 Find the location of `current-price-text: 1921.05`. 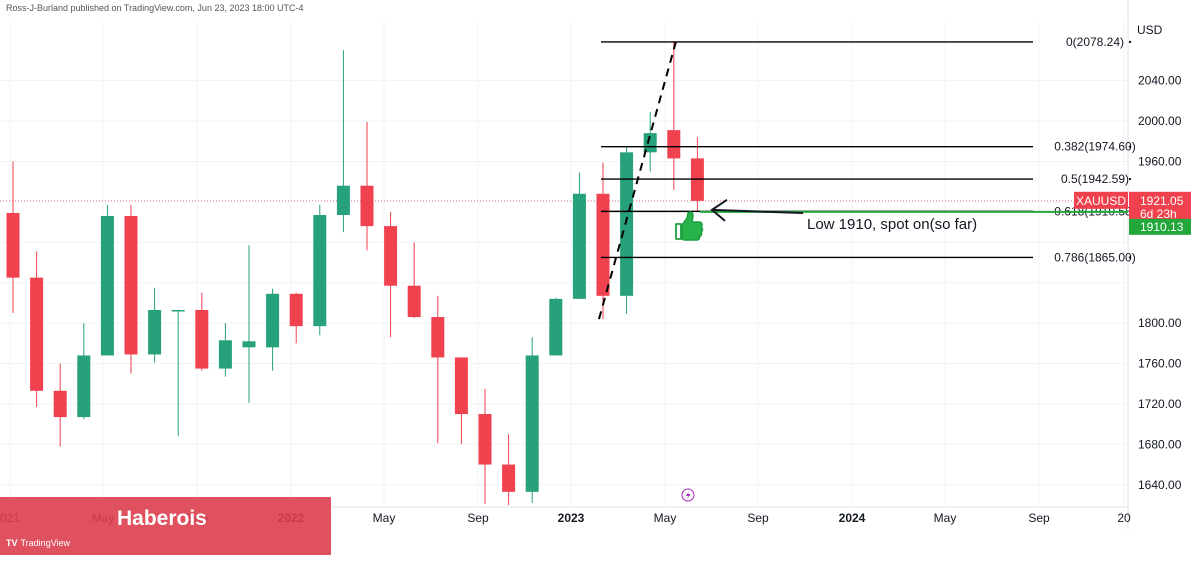

current-price-text: 1921.05 is located at coordinates (1162, 201).